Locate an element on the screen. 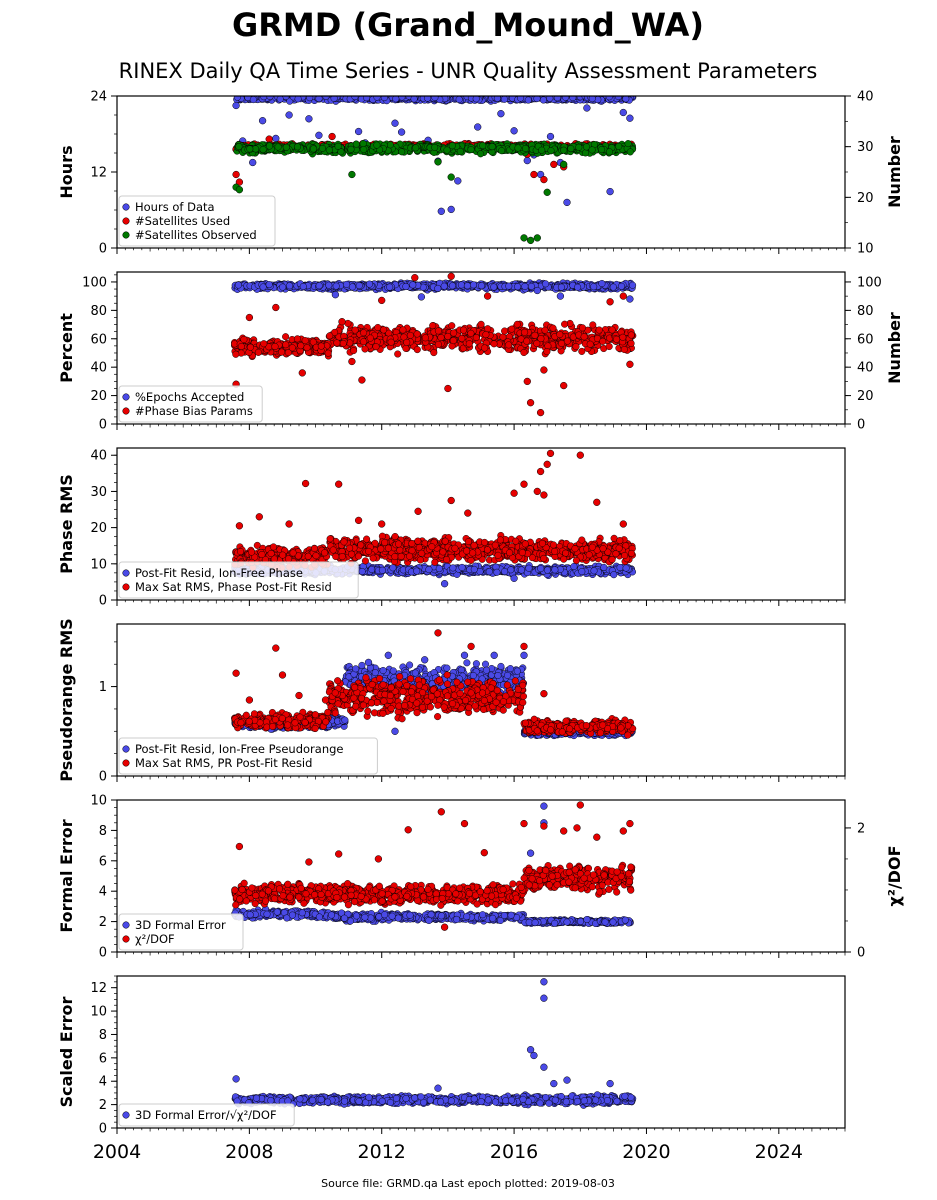  y-tick-label: 0 is located at coordinates (103, 249).